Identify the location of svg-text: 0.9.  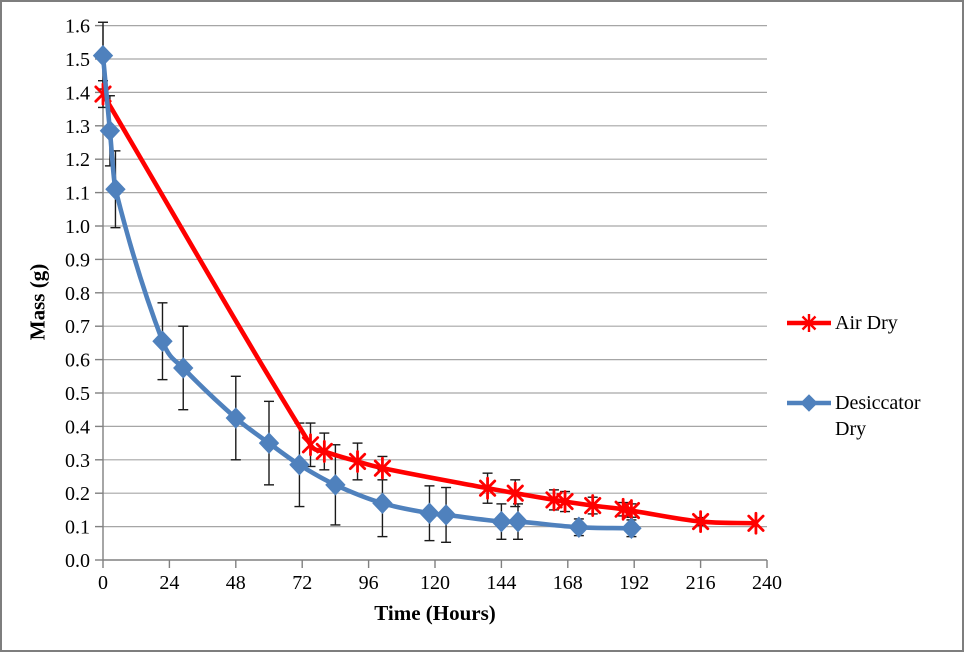
(77, 260).